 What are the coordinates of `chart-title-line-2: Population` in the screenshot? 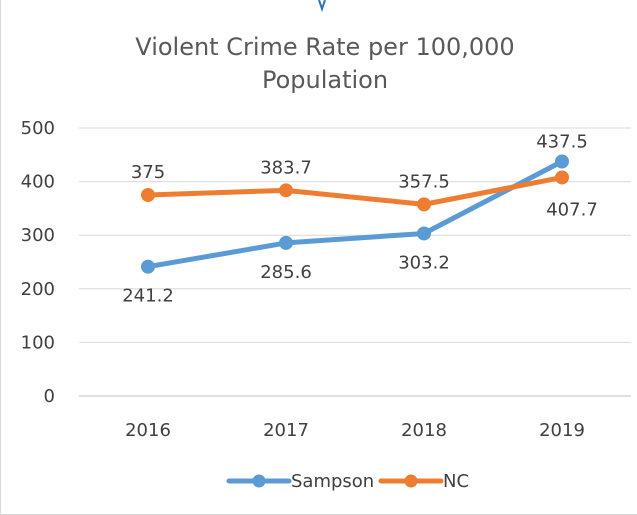 It's located at (325, 80).